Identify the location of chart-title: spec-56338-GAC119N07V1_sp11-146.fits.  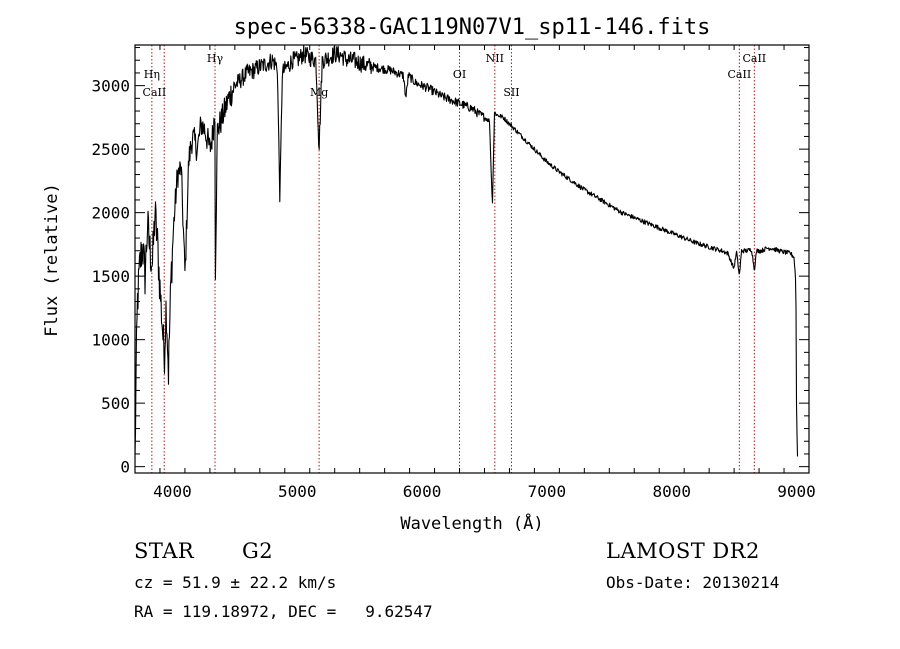
(472, 27).